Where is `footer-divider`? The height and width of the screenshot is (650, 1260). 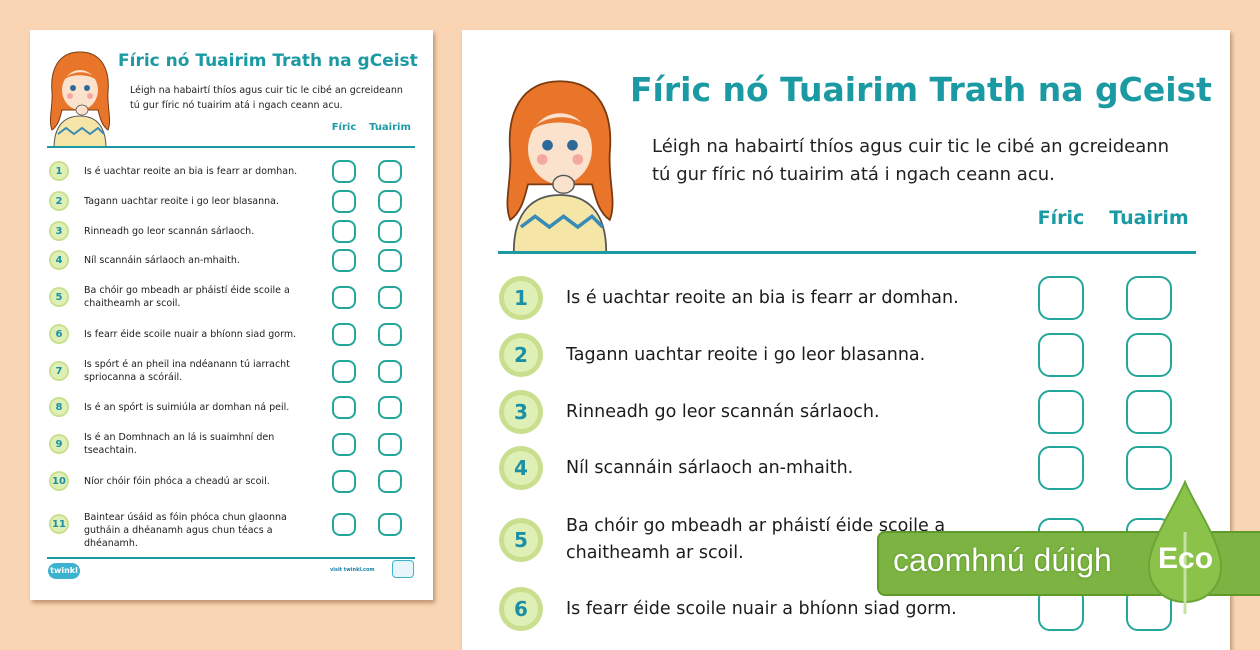 footer-divider is located at coordinates (231, 558).